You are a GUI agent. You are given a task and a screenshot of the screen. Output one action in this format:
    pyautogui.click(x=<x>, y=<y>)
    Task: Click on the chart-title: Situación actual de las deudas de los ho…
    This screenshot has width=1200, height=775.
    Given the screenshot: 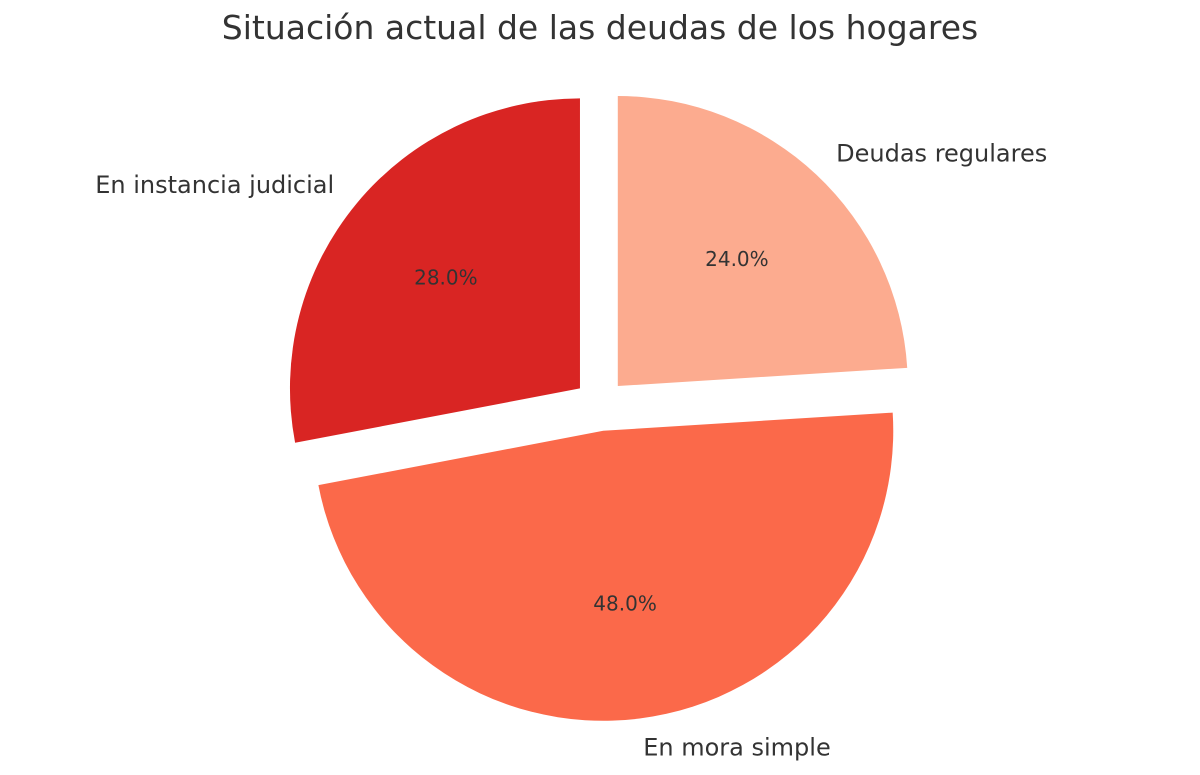 What is the action you would take?
    pyautogui.click(x=600, y=27)
    